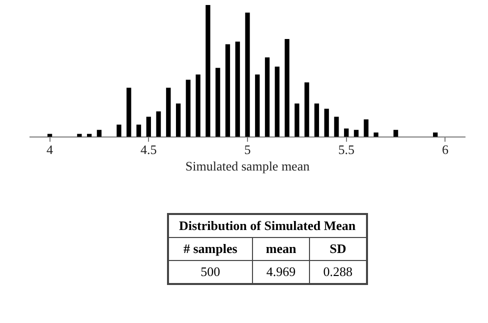  Describe the element at coordinates (338, 249) in the screenshot. I see `text: SD` at that location.